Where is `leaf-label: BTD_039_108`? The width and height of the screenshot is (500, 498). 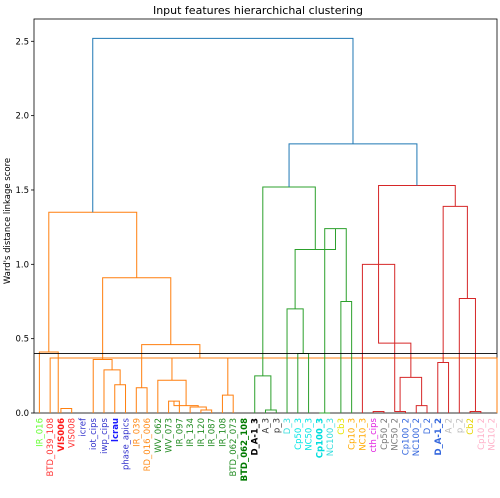 leaf-label: BTD_039_108 is located at coordinates (51, 447).